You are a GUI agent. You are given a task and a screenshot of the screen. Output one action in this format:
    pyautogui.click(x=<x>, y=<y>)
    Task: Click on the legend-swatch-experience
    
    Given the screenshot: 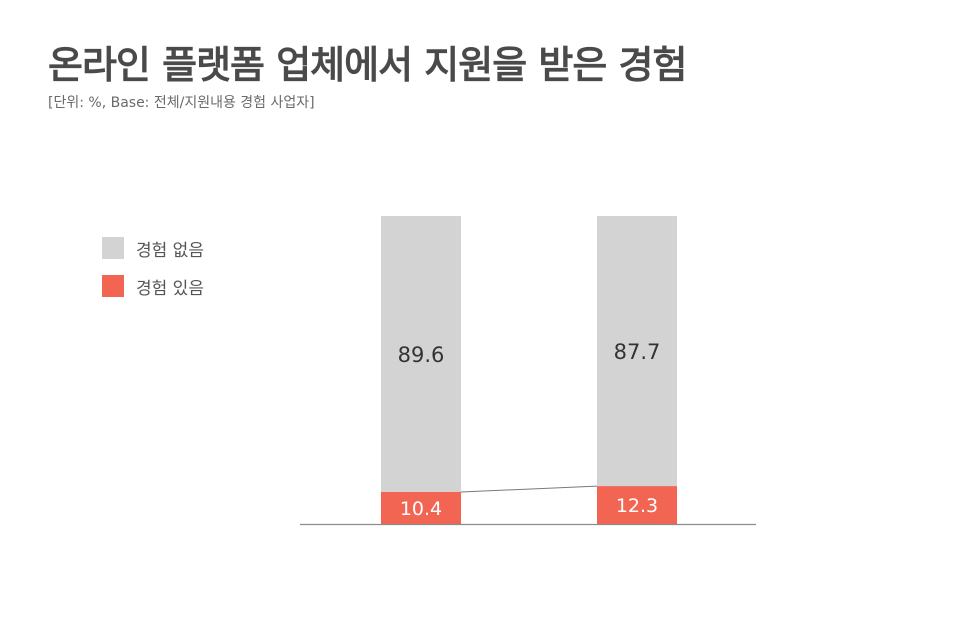 What is the action you would take?
    pyautogui.click(x=113, y=286)
    